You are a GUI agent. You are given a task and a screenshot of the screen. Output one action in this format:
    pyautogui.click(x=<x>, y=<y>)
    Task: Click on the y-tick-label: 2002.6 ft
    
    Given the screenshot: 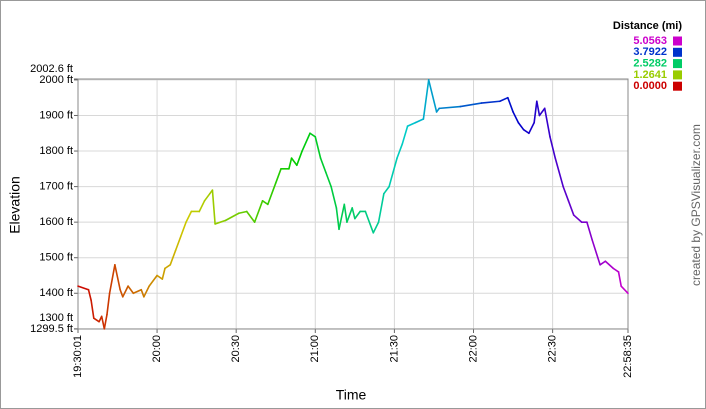 What is the action you would take?
    pyautogui.click(x=51, y=69)
    